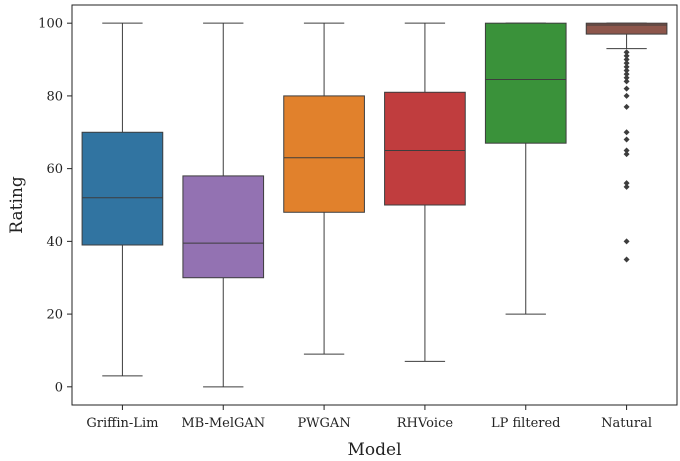 This screenshot has height=461, width=680. What do you see at coordinates (54, 169) in the screenshot?
I see `y-tick-label: 60` at bounding box center [54, 169].